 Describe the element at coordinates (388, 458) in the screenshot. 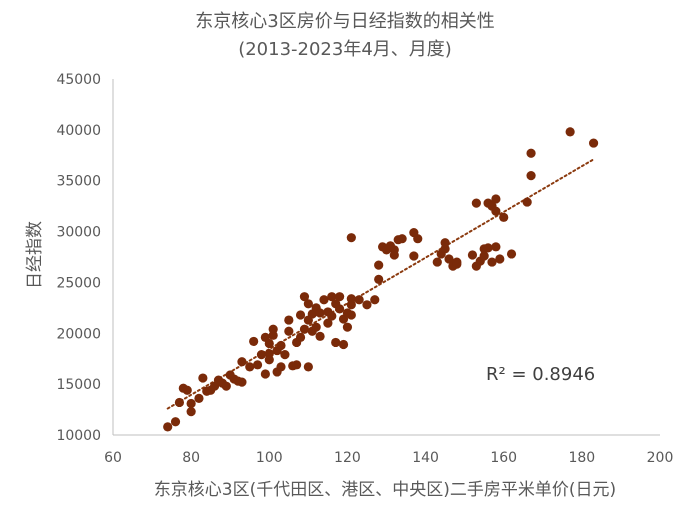

I see `x-tick-labels: 60 80 100 120 140 160 180 200` at that location.